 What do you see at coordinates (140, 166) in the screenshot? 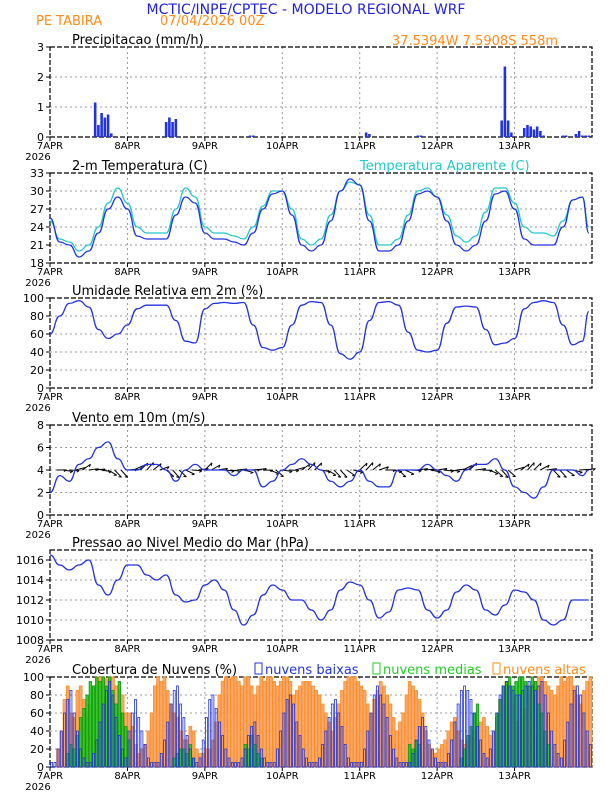
I see `panel-title: 2-m Temperatura (C)` at bounding box center [140, 166].